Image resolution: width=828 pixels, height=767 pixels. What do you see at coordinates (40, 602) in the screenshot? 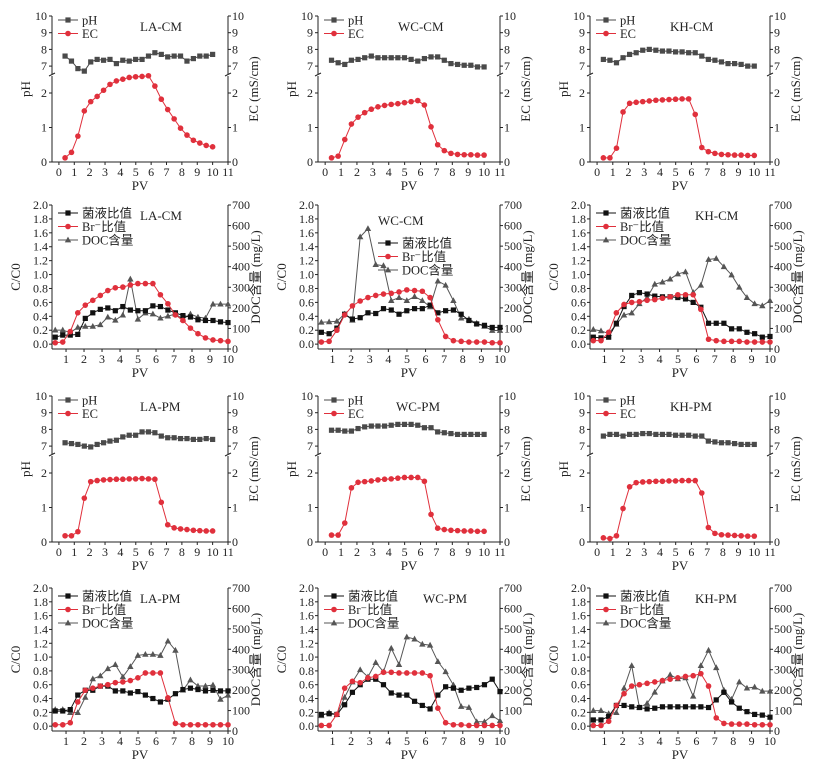
I see `y-tick-label: 1.8` at bounding box center [40, 602].